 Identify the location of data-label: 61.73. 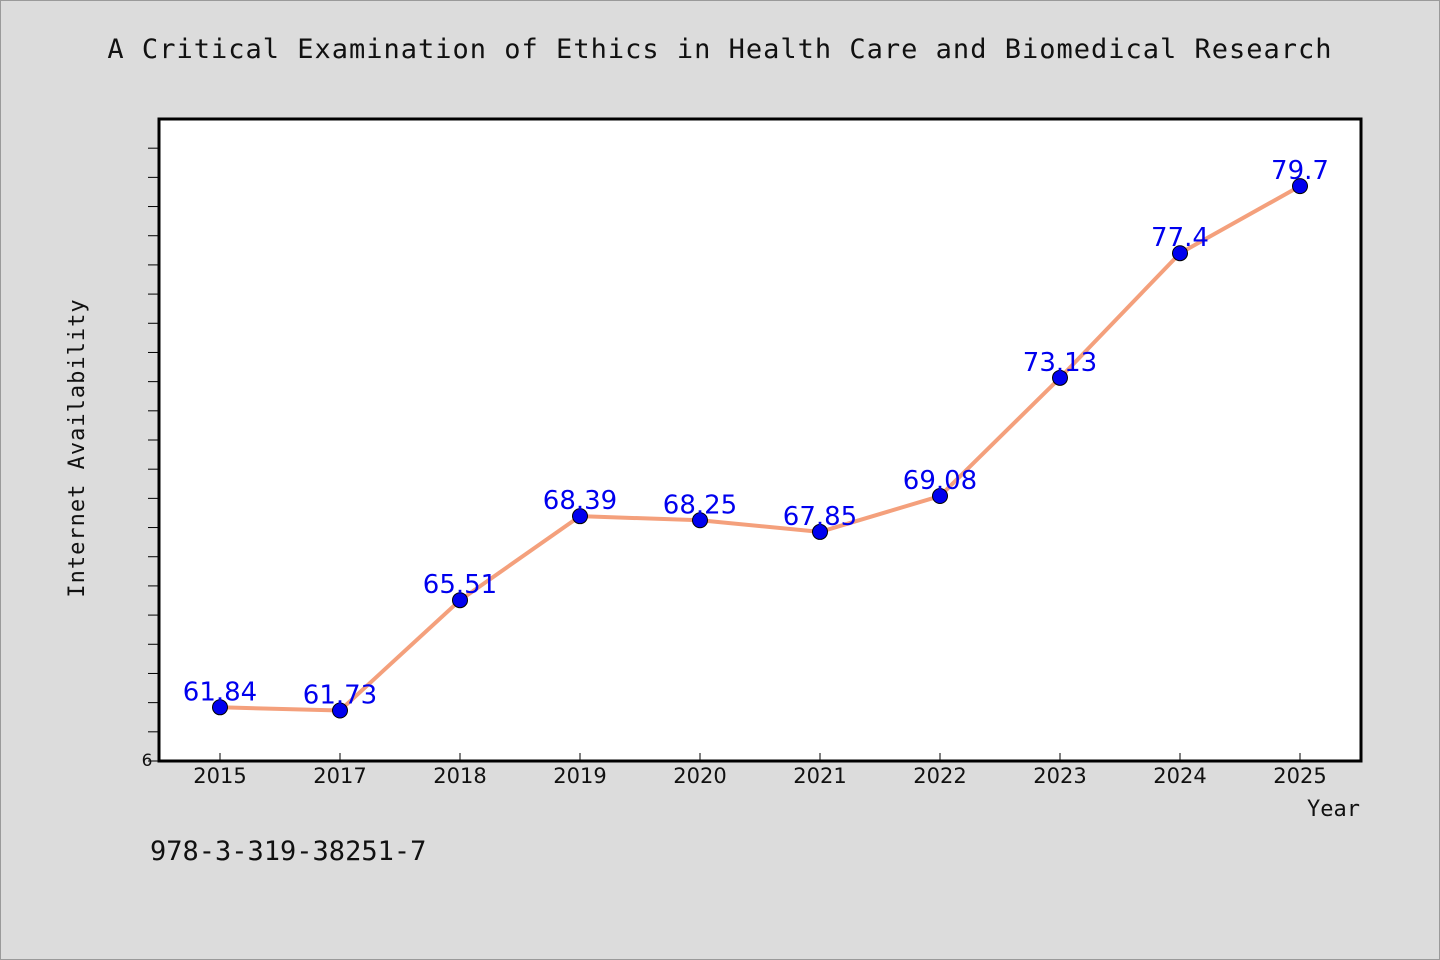
(340, 696).